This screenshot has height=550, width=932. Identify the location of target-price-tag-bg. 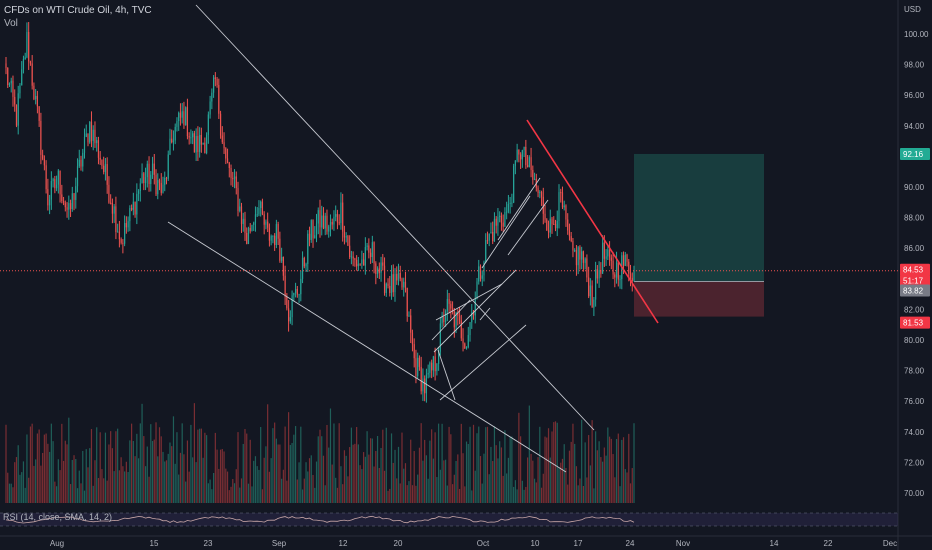
(915, 153).